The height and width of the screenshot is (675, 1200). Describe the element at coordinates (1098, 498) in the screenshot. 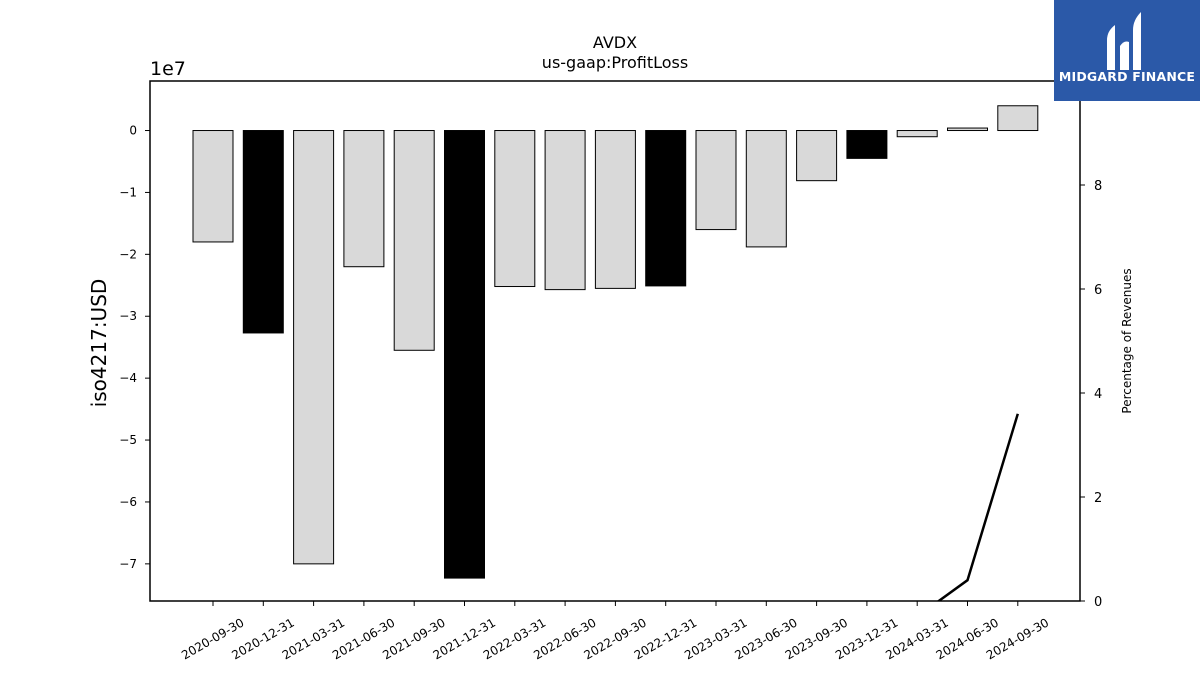

I see `y2-tick-label: 2` at that location.